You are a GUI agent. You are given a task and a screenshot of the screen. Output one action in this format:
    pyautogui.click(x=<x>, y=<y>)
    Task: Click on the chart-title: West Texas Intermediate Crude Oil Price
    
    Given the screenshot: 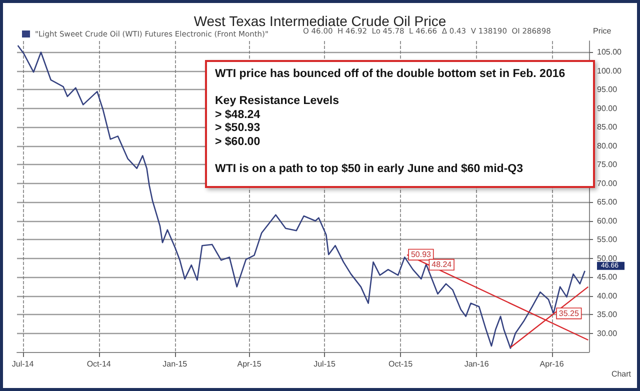 What is the action you would take?
    pyautogui.click(x=320, y=21)
    